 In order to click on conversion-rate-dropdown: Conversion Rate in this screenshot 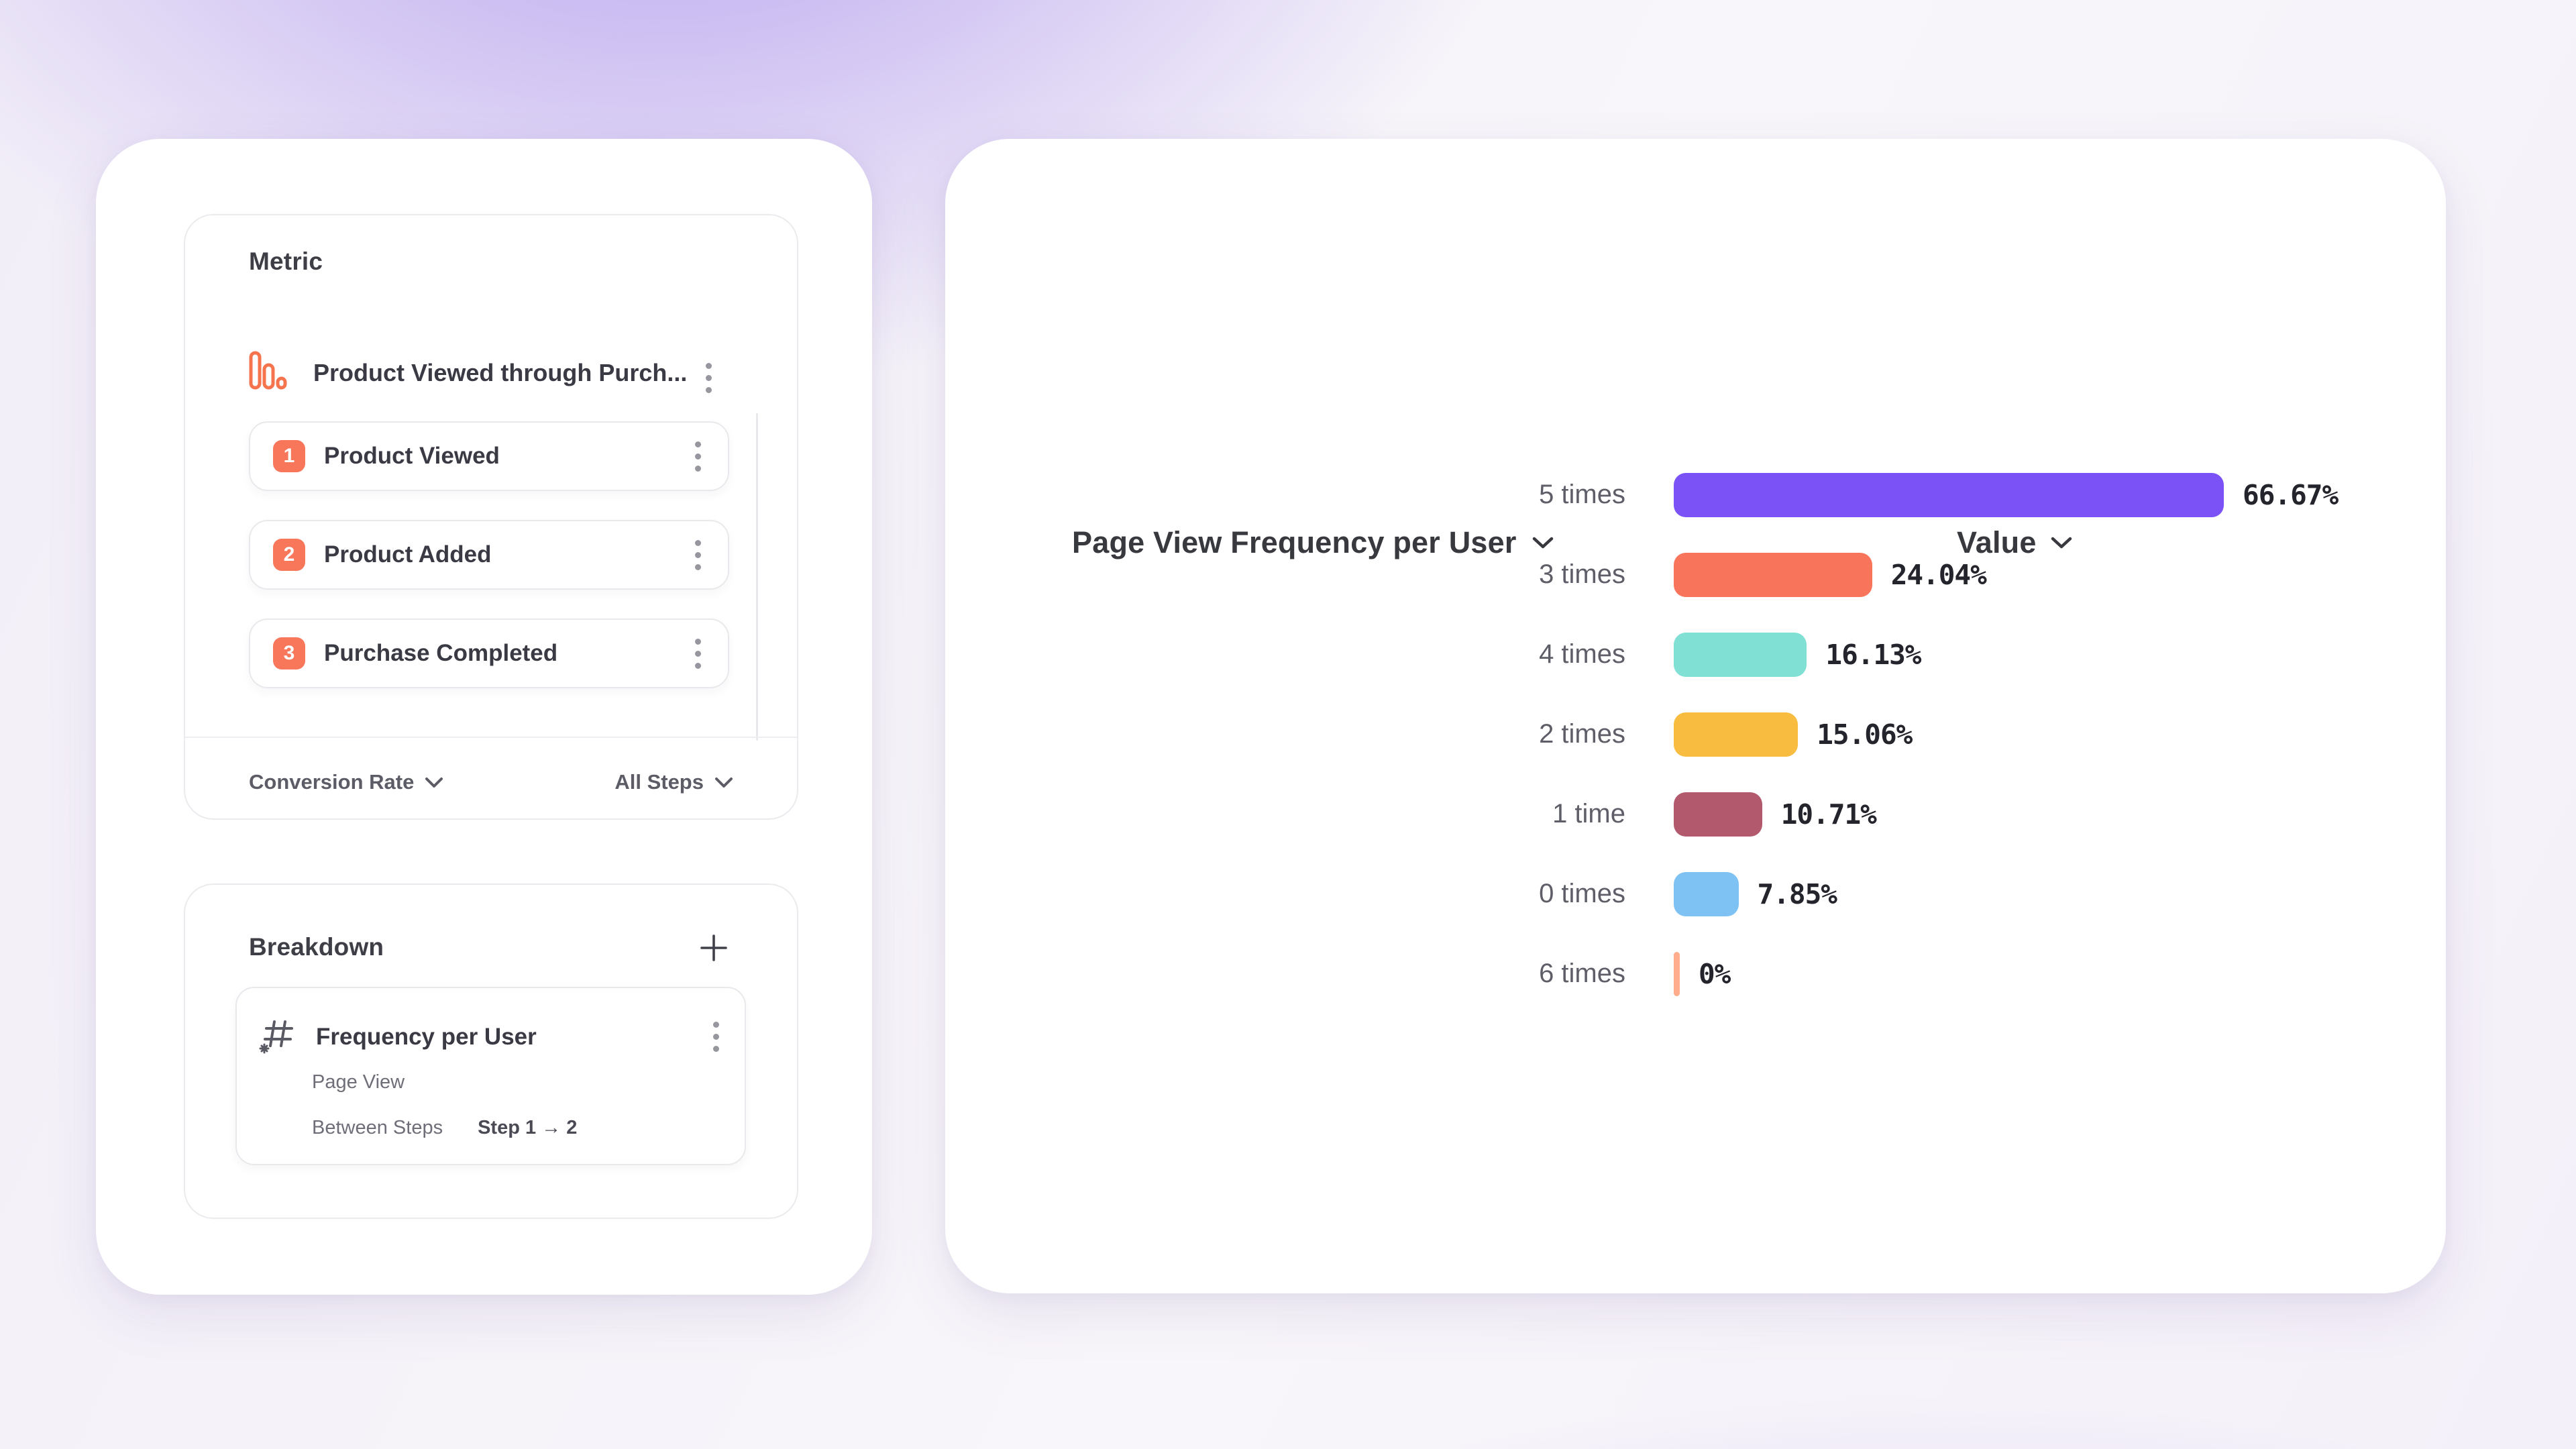, I will do `click(346, 782)`.